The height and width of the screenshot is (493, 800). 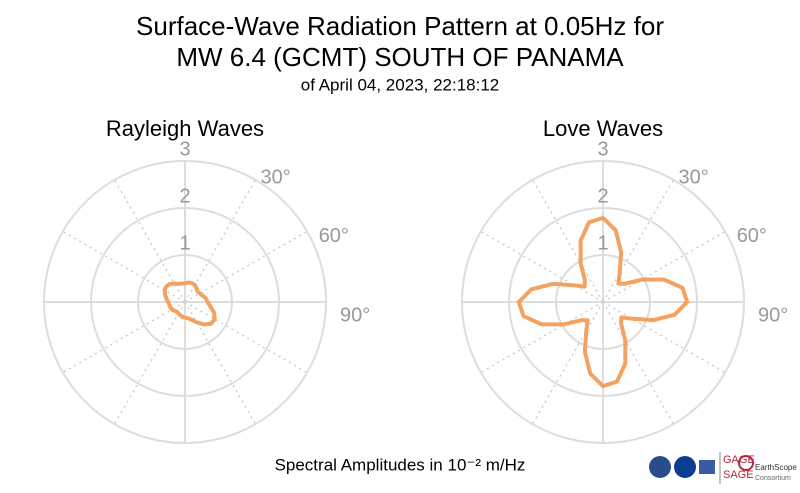 I want to click on subtitle: of April 04, 2023, 22:18:12, so click(x=400, y=84).